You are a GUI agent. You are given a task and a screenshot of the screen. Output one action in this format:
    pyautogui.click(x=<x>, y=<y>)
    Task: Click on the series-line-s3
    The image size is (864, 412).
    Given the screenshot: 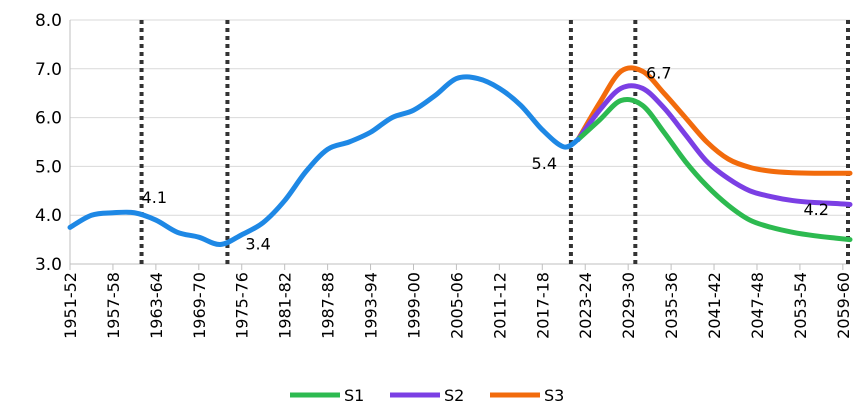 What is the action you would take?
    pyautogui.click(x=714, y=120)
    